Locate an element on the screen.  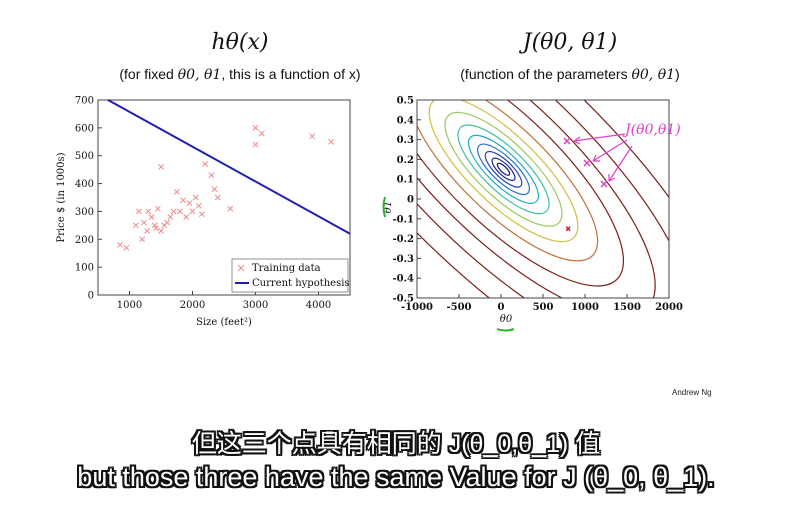
hypothesis-line is located at coordinates (229, 167).